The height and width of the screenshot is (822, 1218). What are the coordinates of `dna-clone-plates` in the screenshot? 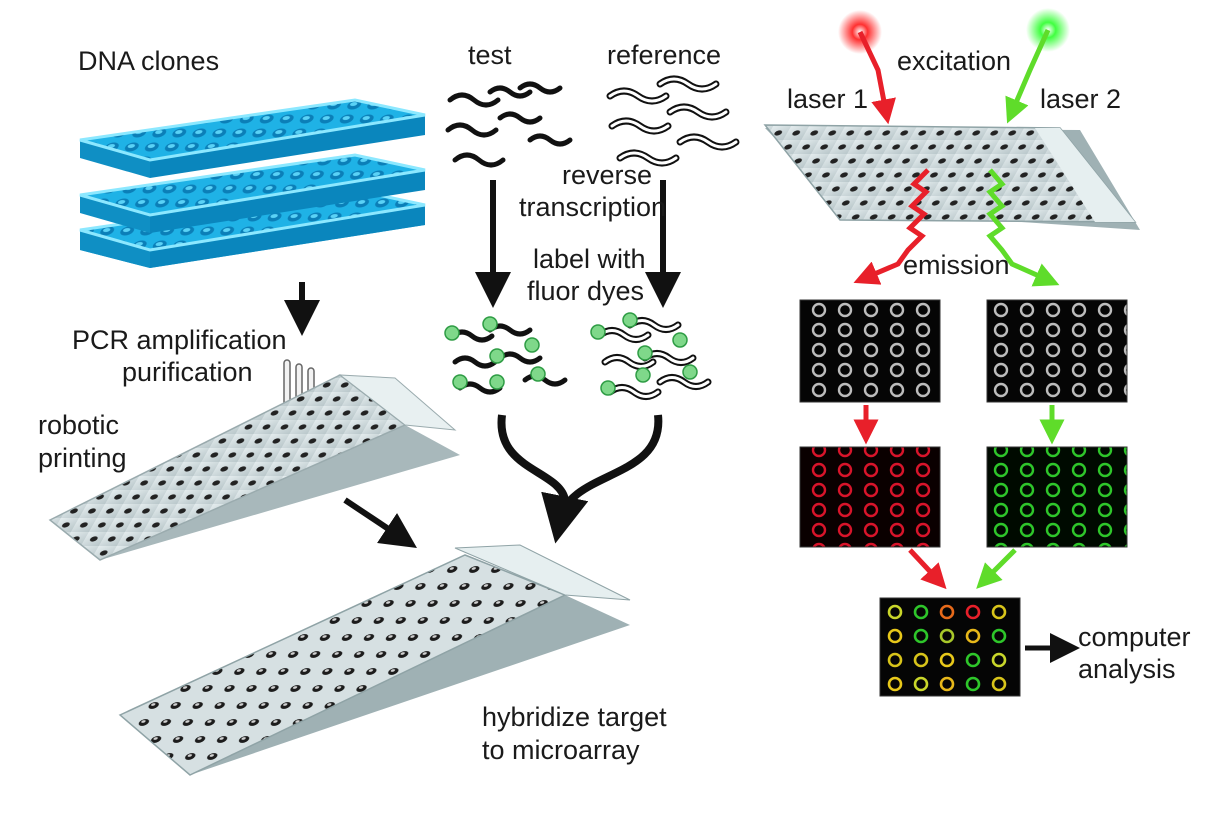 It's located at (252, 183).